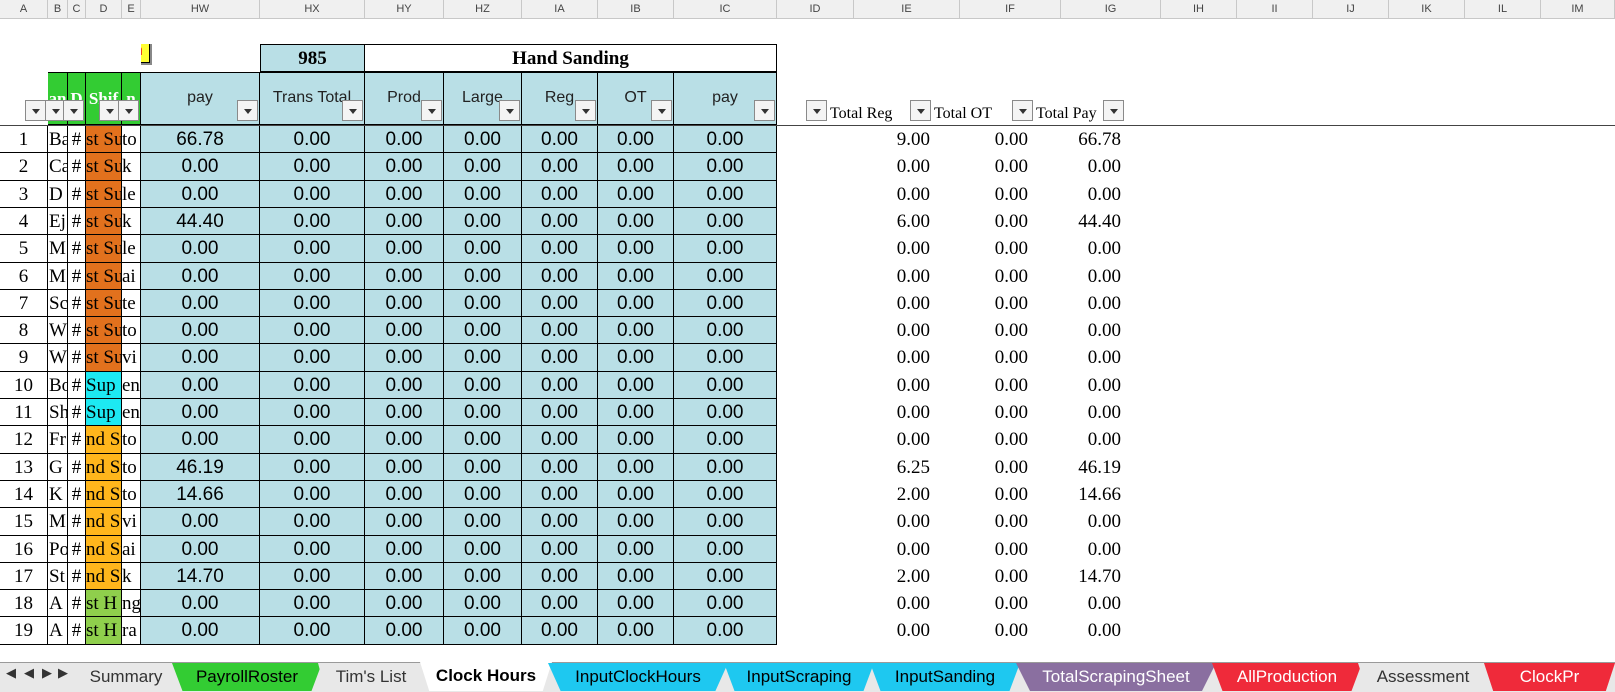  What do you see at coordinates (24, 385) in the screenshot?
I see `row-number: 10` at bounding box center [24, 385].